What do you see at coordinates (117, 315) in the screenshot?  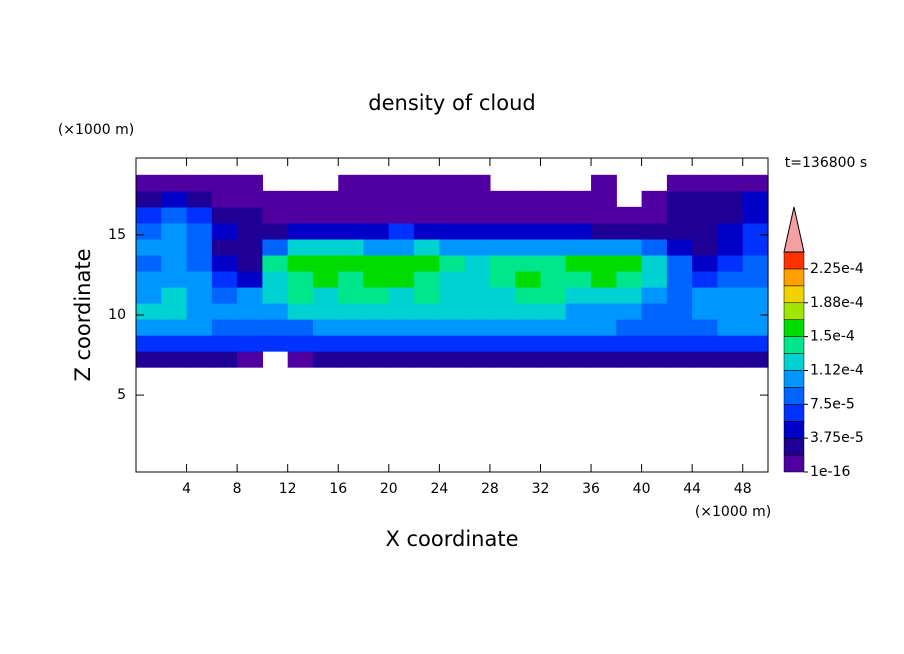 I see `y-tick-label: 10` at bounding box center [117, 315].